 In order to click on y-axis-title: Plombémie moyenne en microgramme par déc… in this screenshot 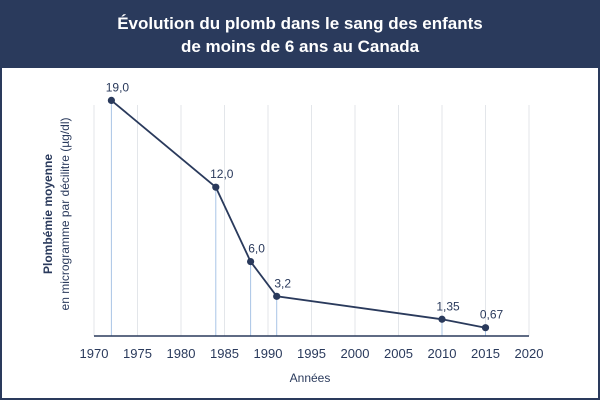, I will do `click(56, 214)`.